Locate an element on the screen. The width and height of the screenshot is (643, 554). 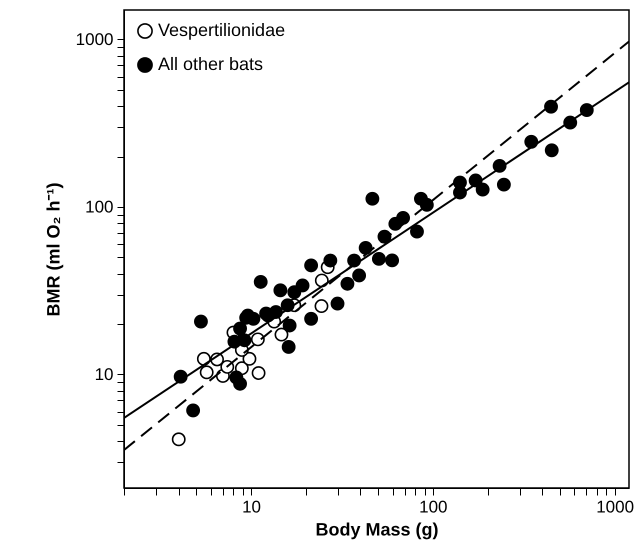
legend-label: All other bats is located at coordinates (211, 64).